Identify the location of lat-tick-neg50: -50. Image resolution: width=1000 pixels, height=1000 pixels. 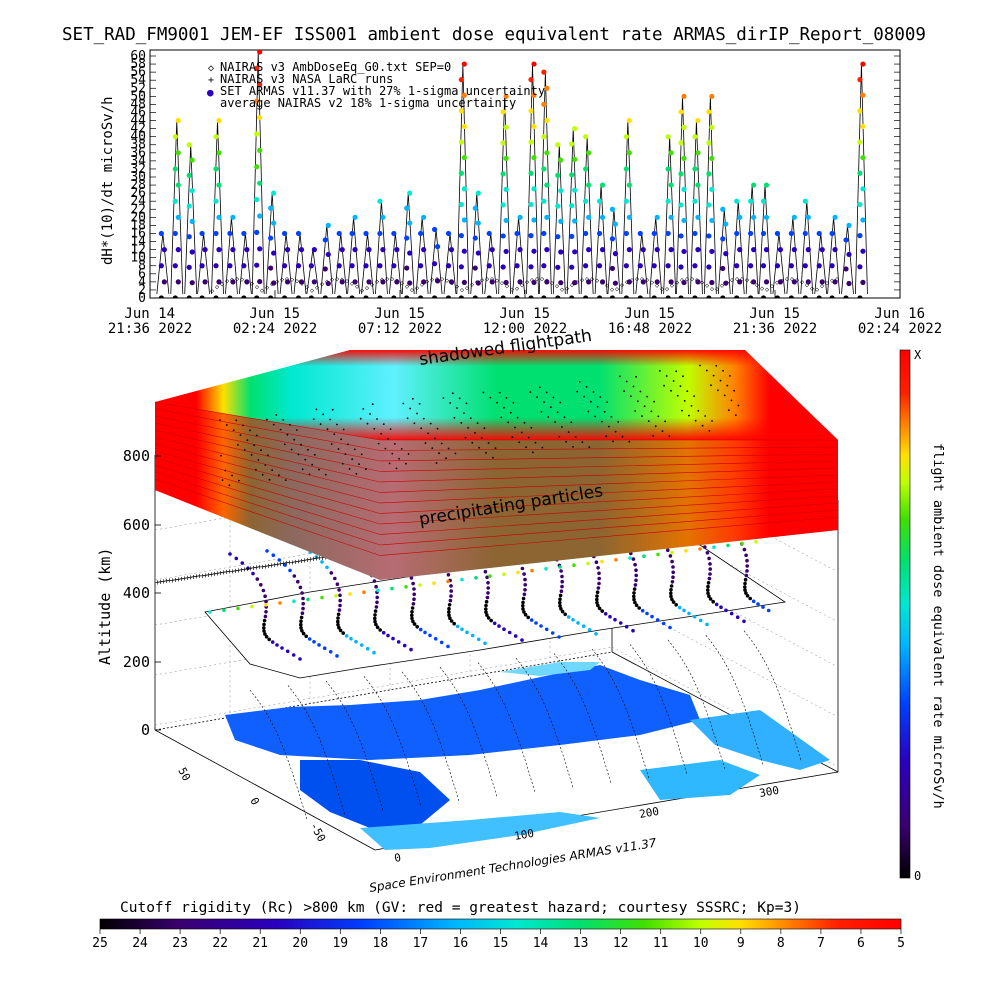
(317, 832).